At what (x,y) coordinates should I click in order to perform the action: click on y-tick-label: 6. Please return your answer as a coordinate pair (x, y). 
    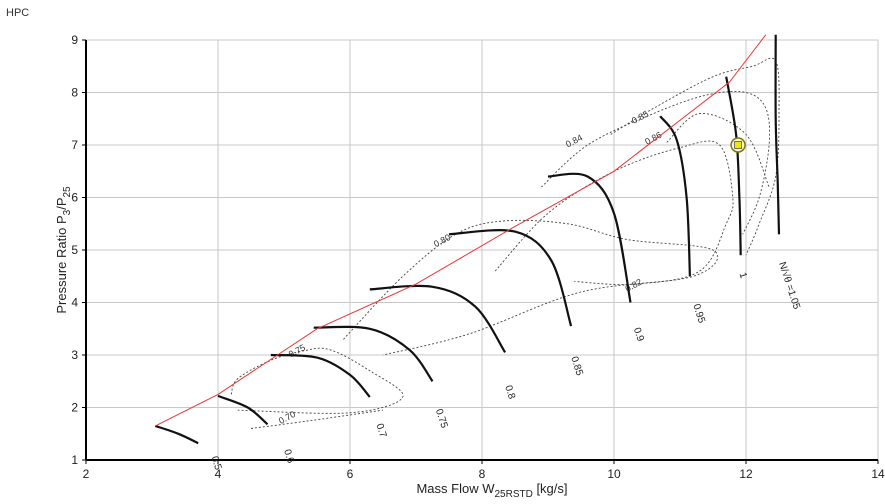
    Looking at the image, I should click on (74, 198).